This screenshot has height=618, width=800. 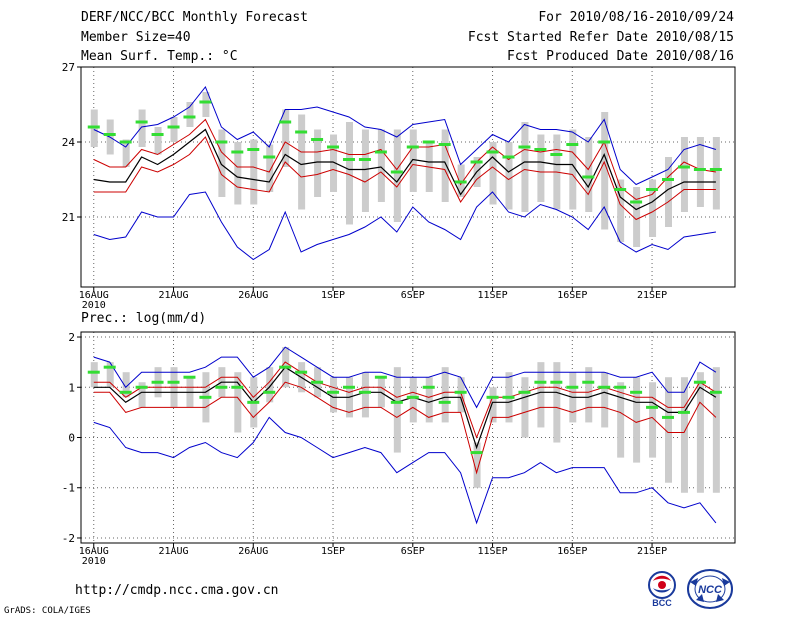 What do you see at coordinates (600, 37) in the screenshot?
I see `fcst-started-date: Fcst Started Refer Date 2010/08/15` at bounding box center [600, 37].